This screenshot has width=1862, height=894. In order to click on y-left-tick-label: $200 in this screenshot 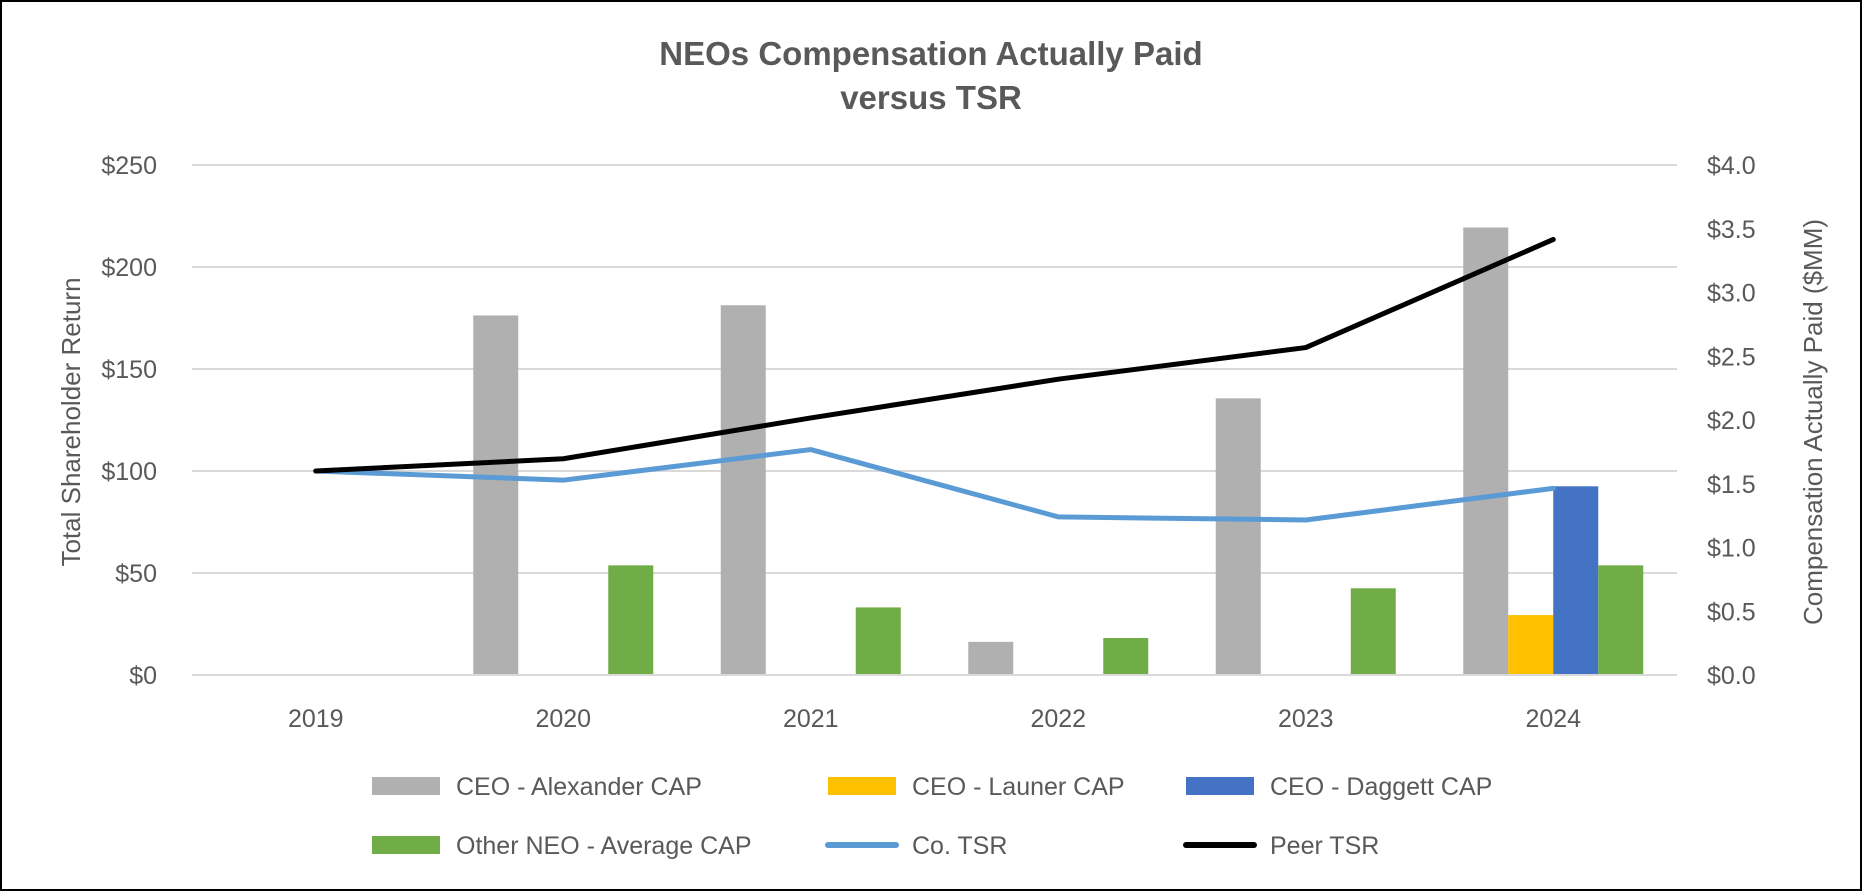, I will do `click(129, 268)`.